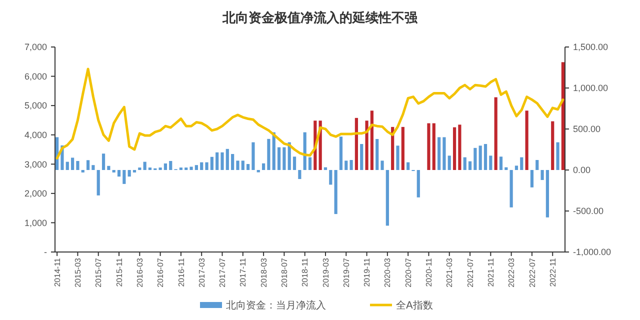 This screenshot has width=640, height=320. Describe the element at coordinates (201, 272) in the screenshot. I see `x-tick-label: 2017-03` at that location.